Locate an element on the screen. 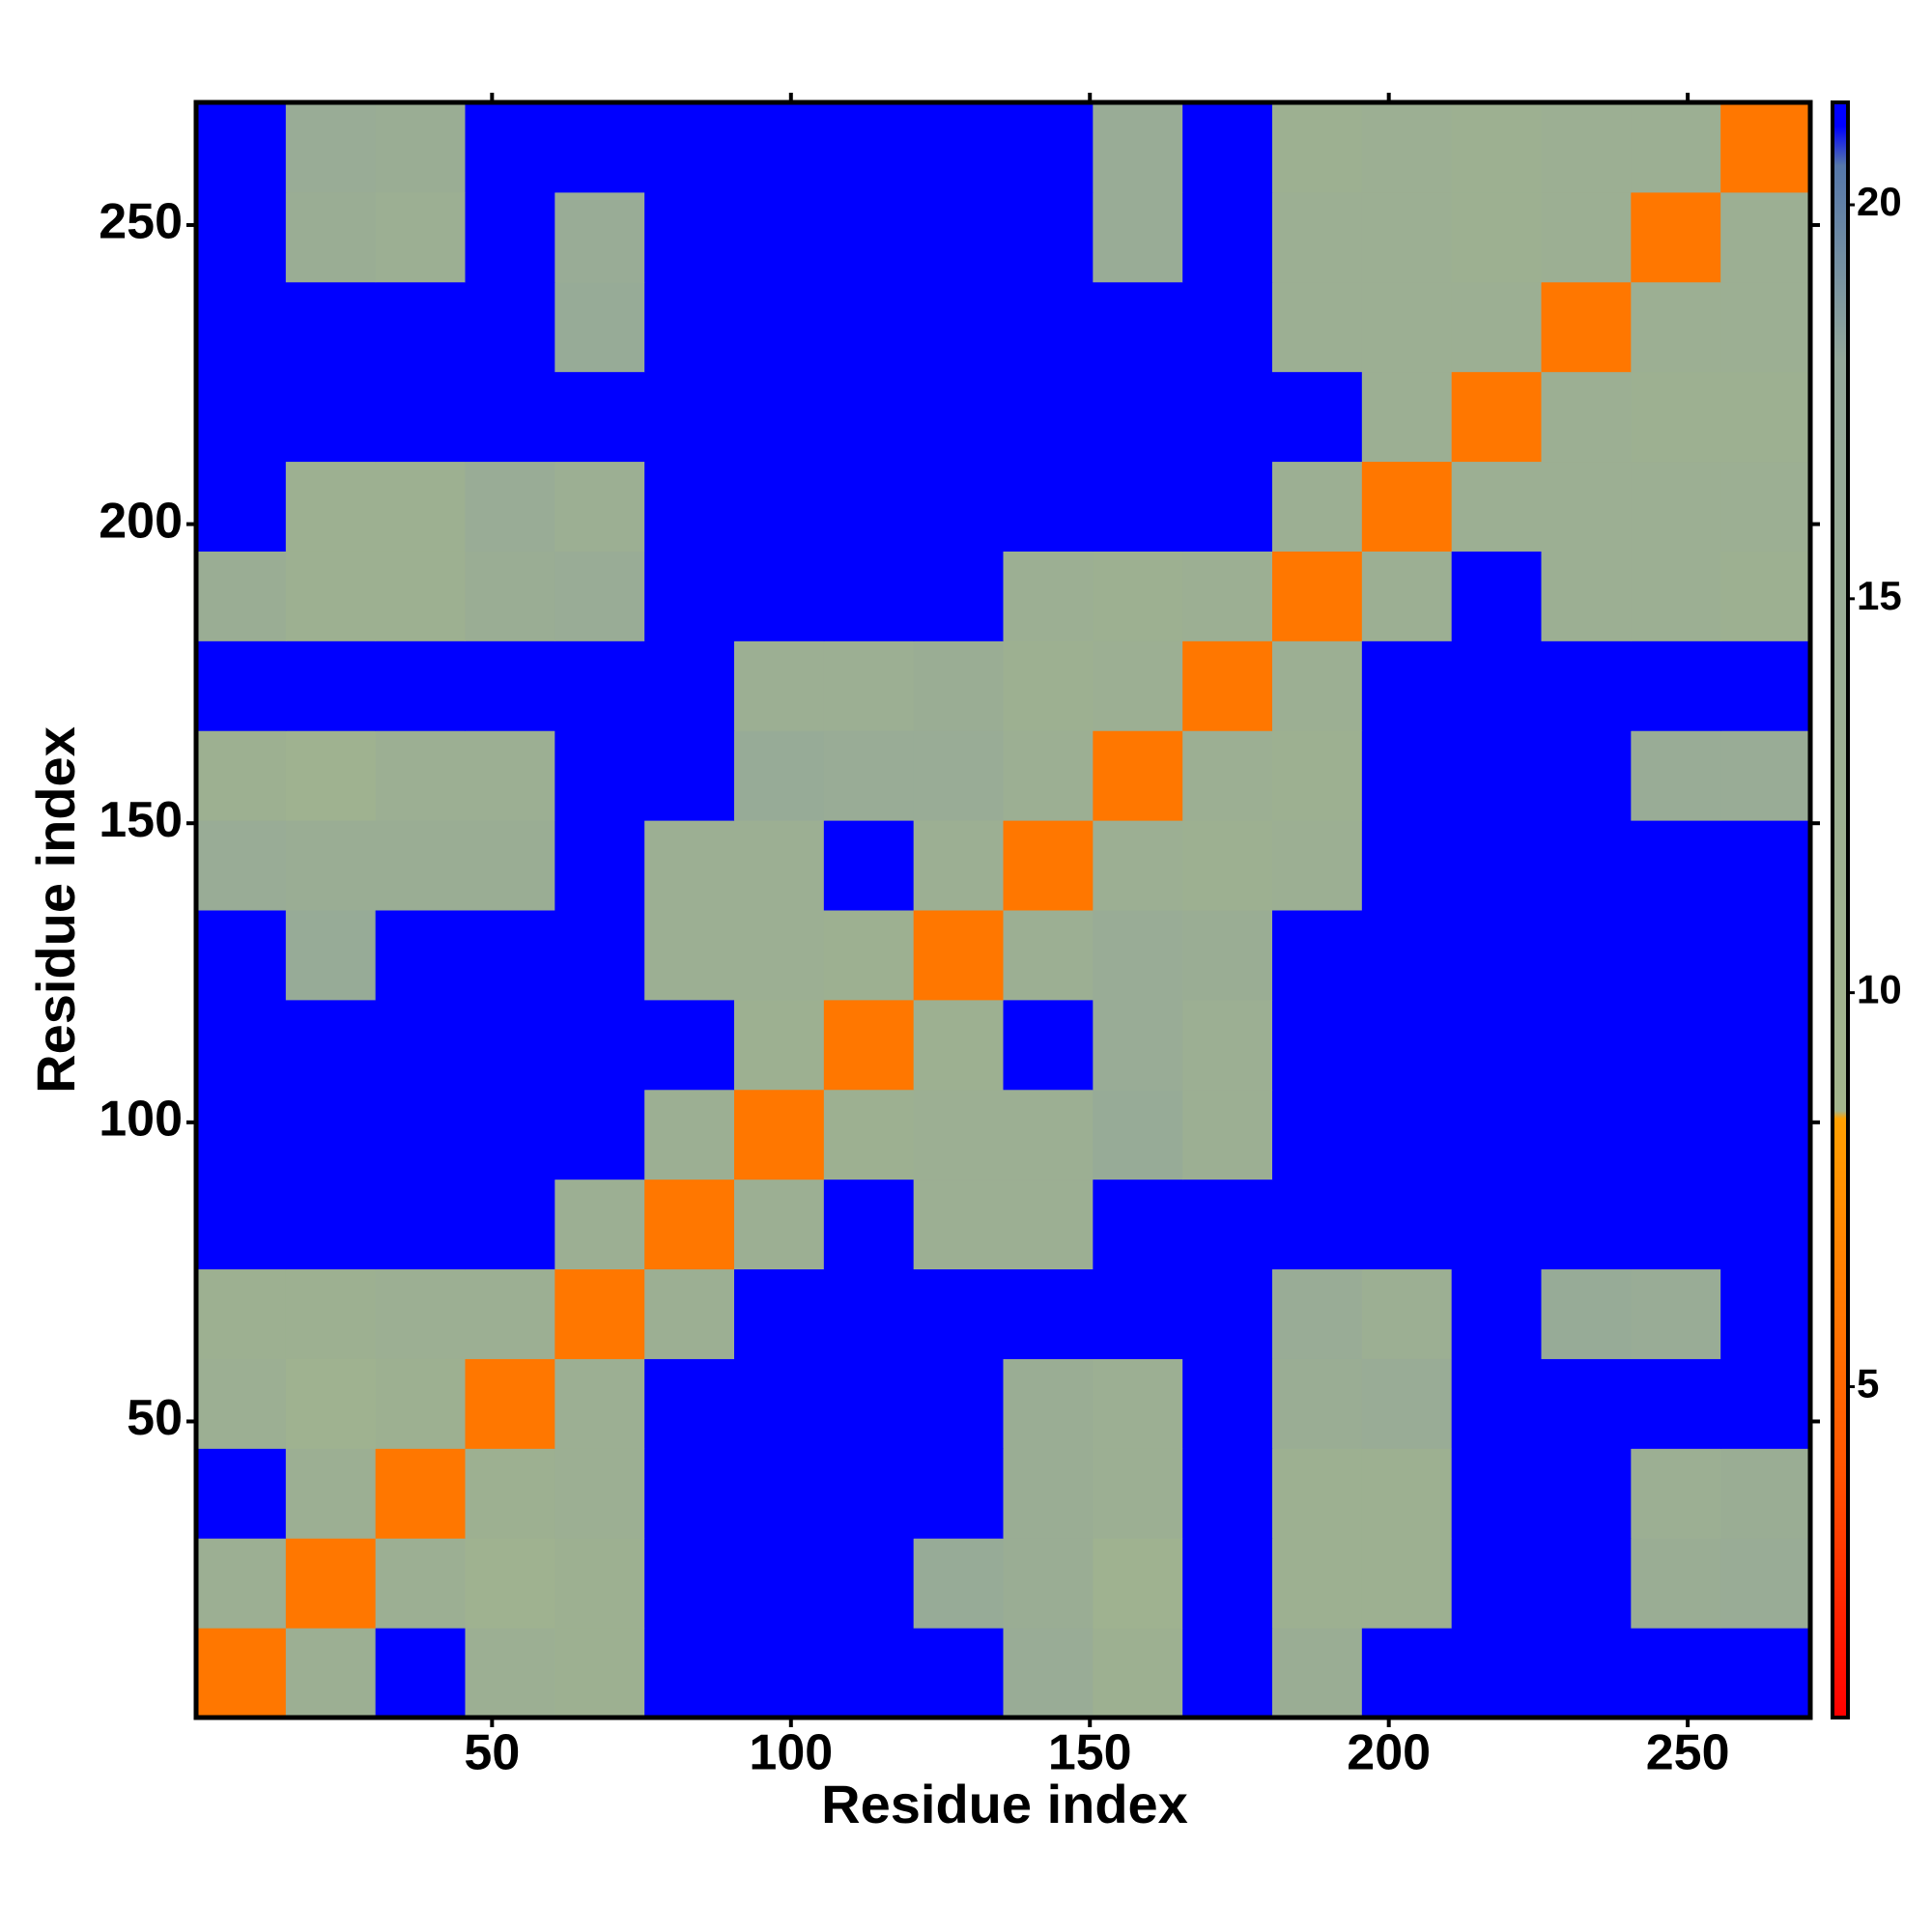 Image resolution: width=1932 pixels, height=1932 pixels. y-tick-label: 50 is located at coordinates (155, 1418).